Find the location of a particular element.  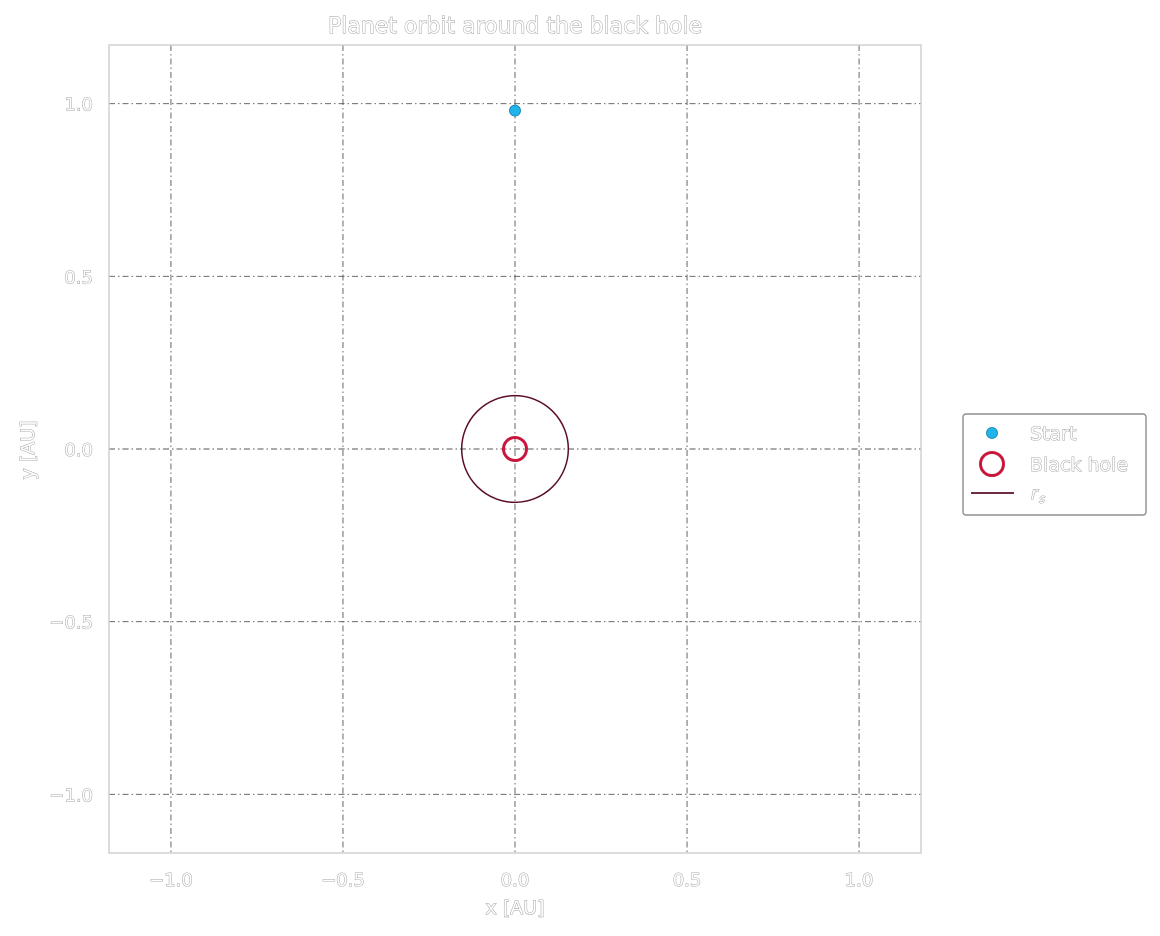

legend-start-dot is located at coordinates (992, 433).